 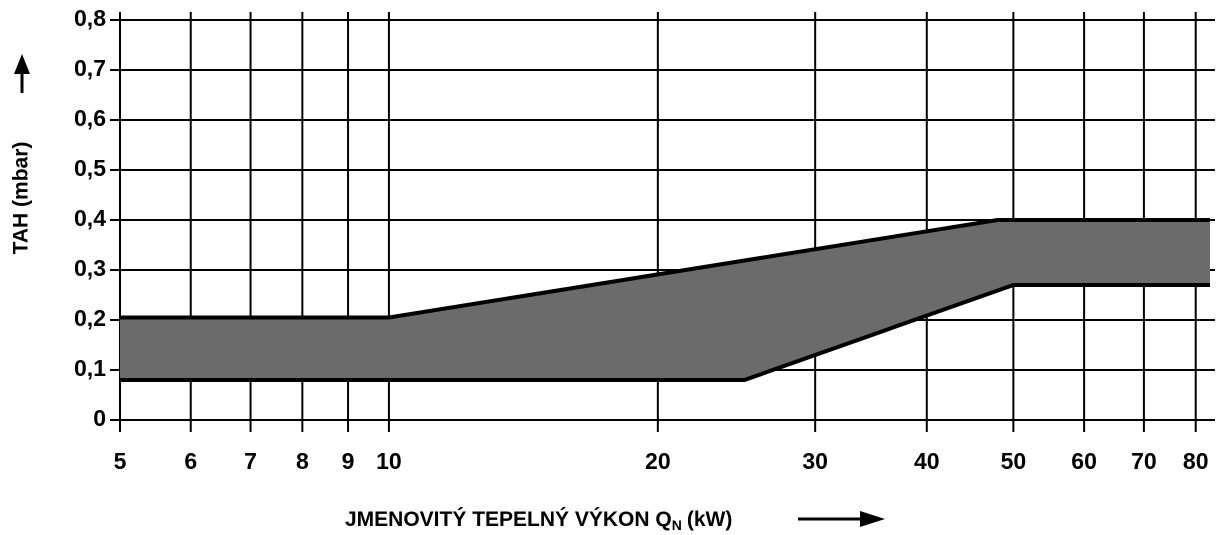 What do you see at coordinates (1196, 461) in the screenshot?
I see `x-tick-label: 80` at bounding box center [1196, 461].